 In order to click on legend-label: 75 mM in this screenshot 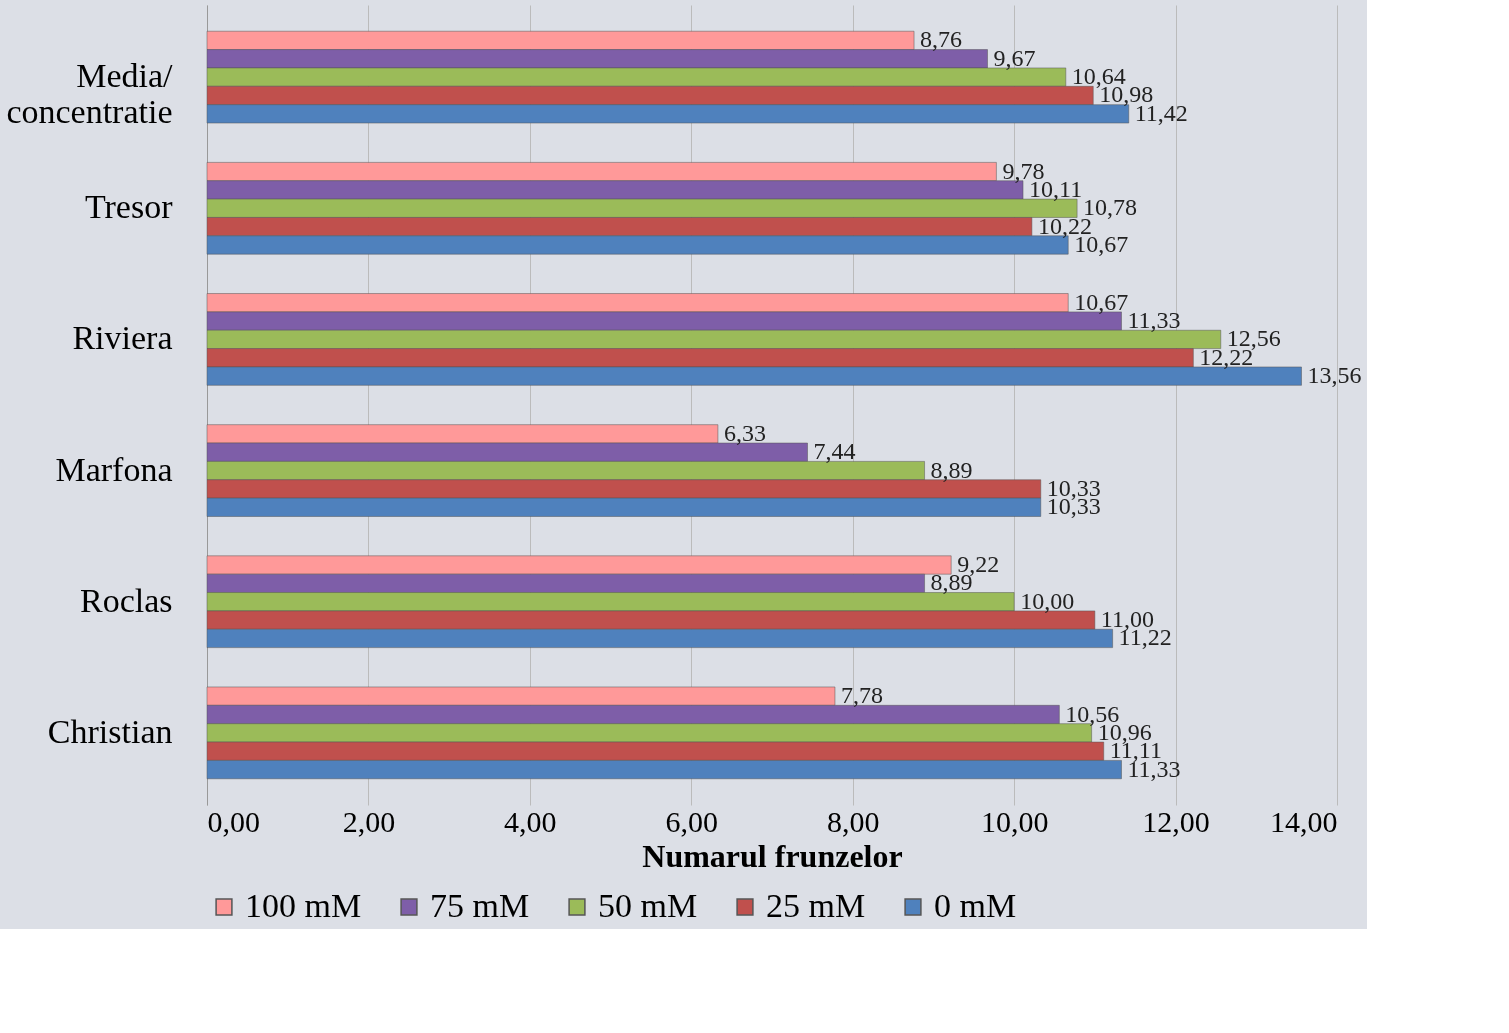, I will do `click(480, 905)`.